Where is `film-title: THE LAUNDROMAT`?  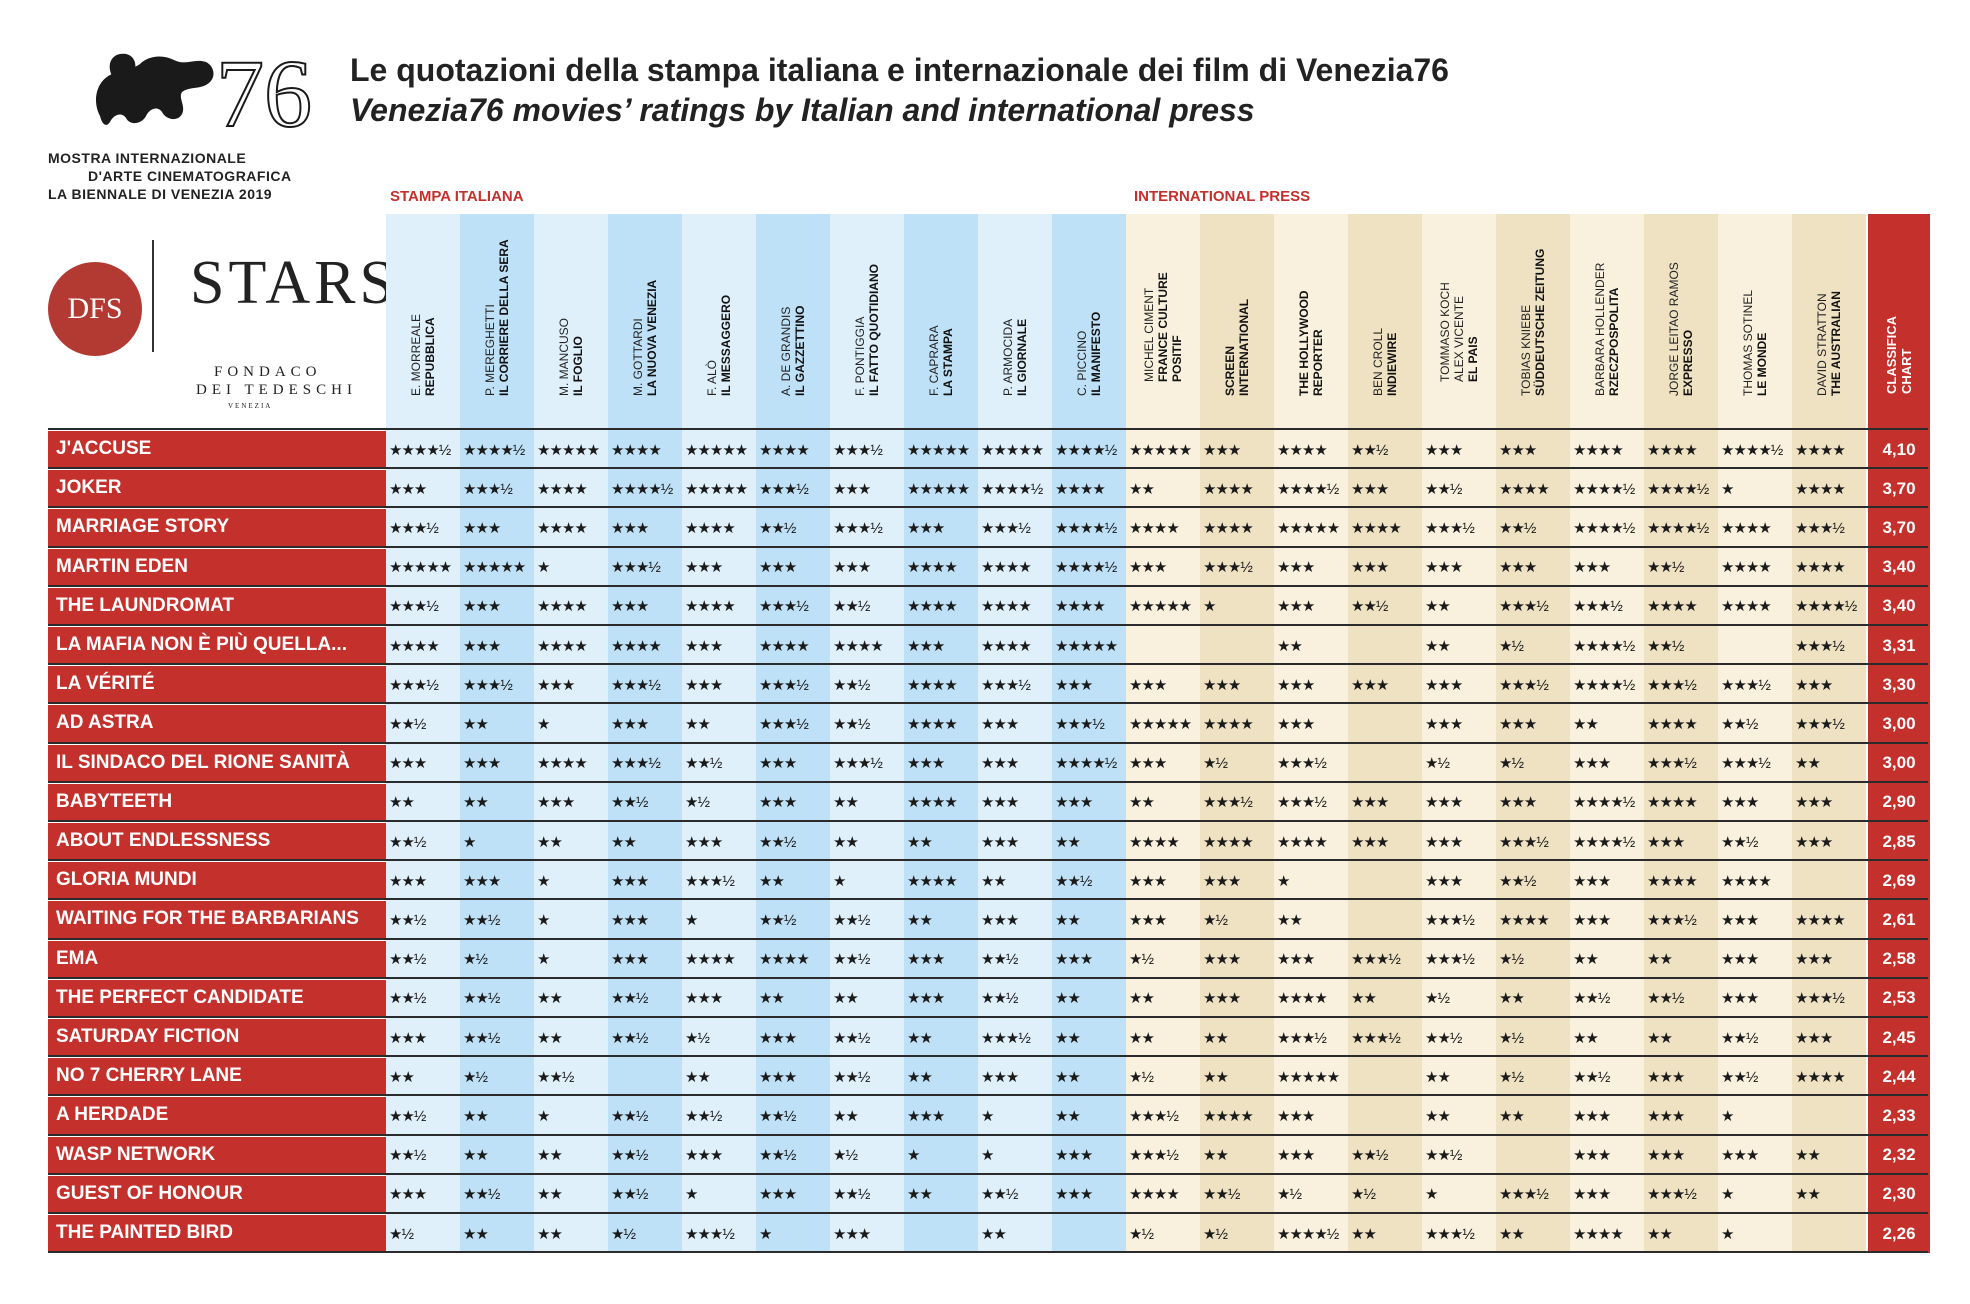
film-title: THE LAUNDROMAT is located at coordinates (217, 605).